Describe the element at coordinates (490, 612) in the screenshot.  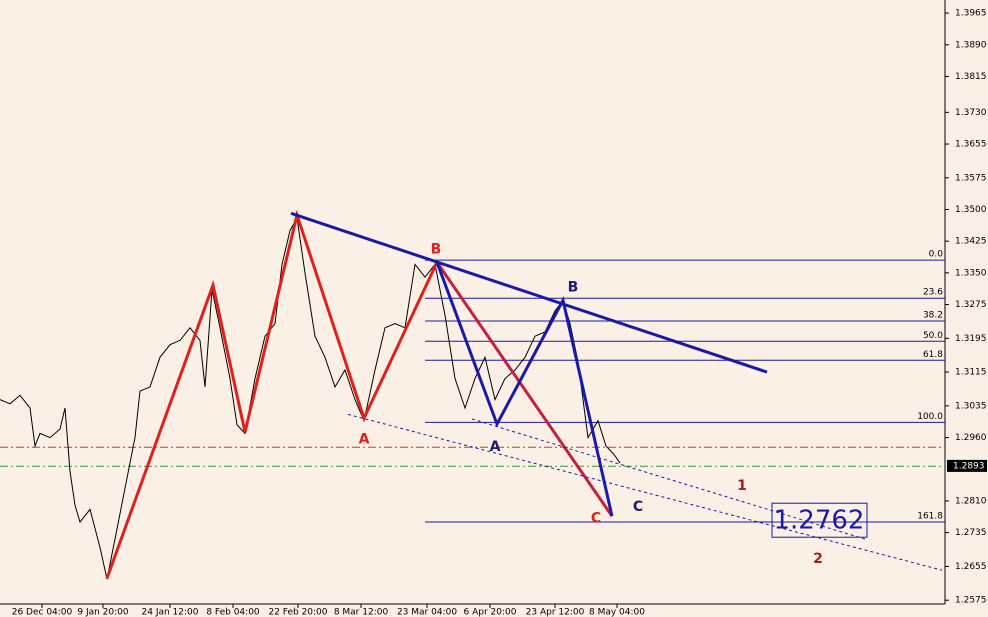
I see `x-tick-label: 6 Apr 20:00` at that location.